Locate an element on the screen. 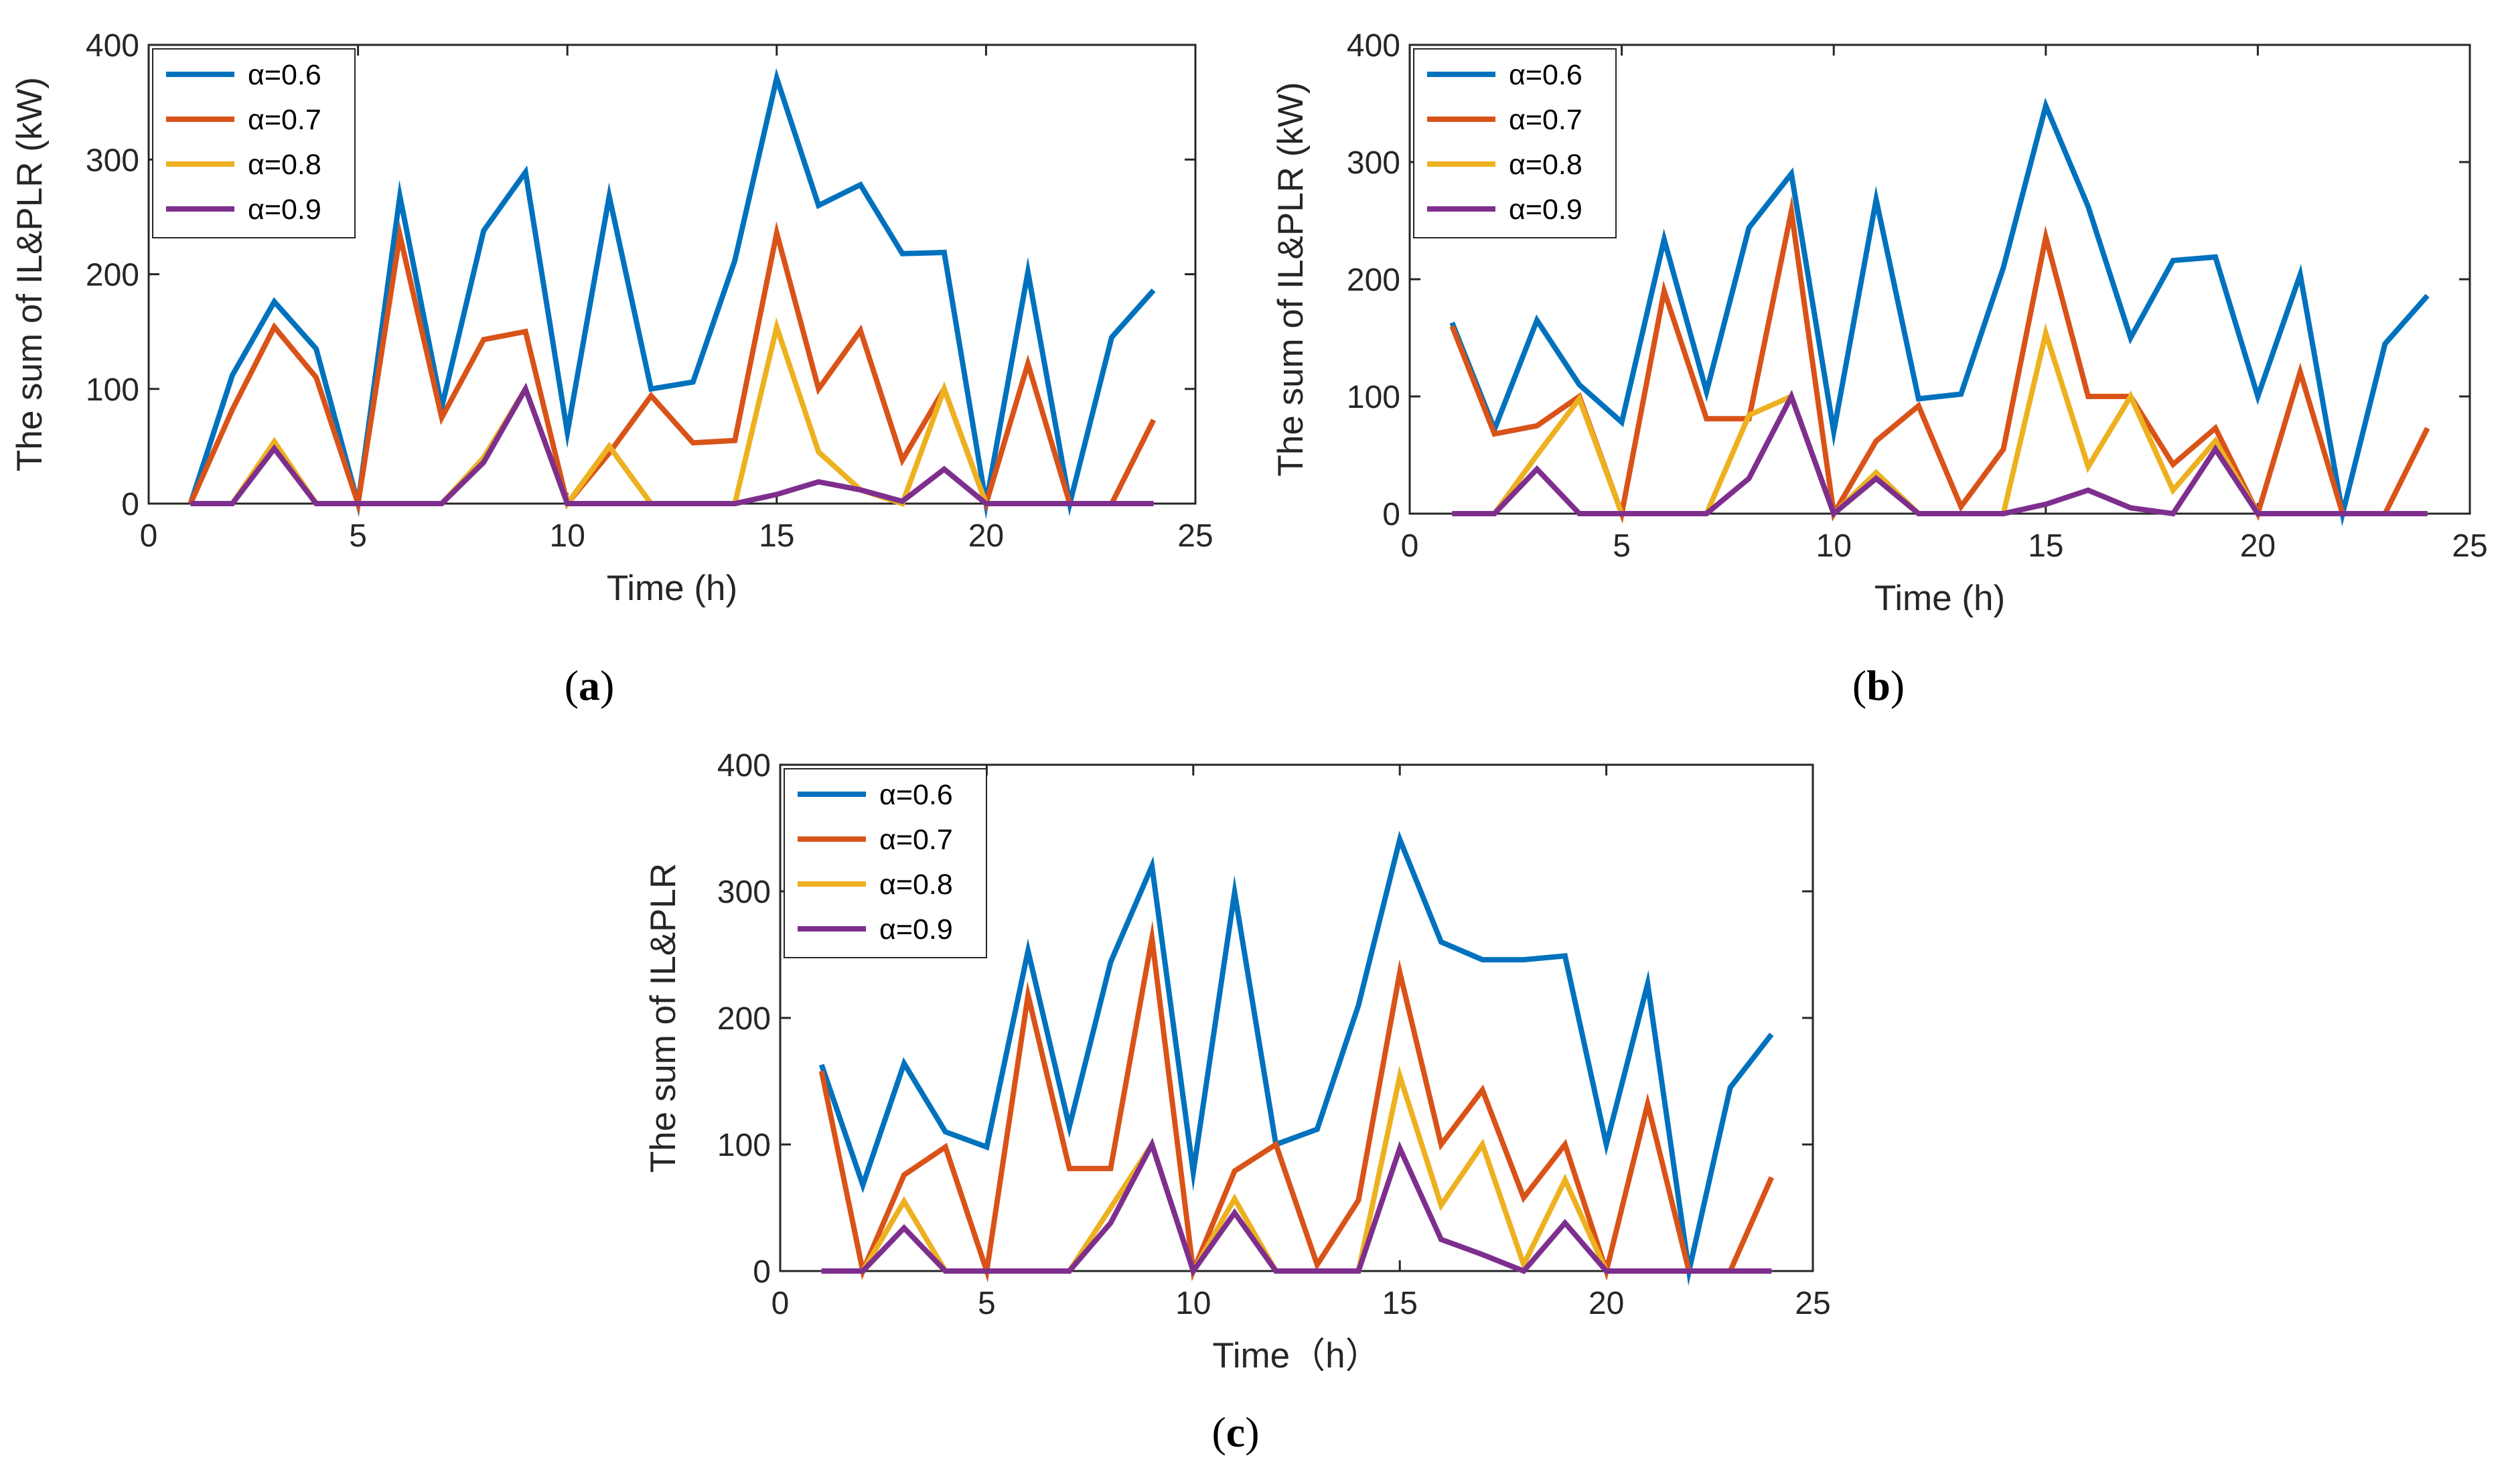 This screenshot has width=2506, height=1484. chart-a-y-tick-label: 100 is located at coordinates (112, 390).